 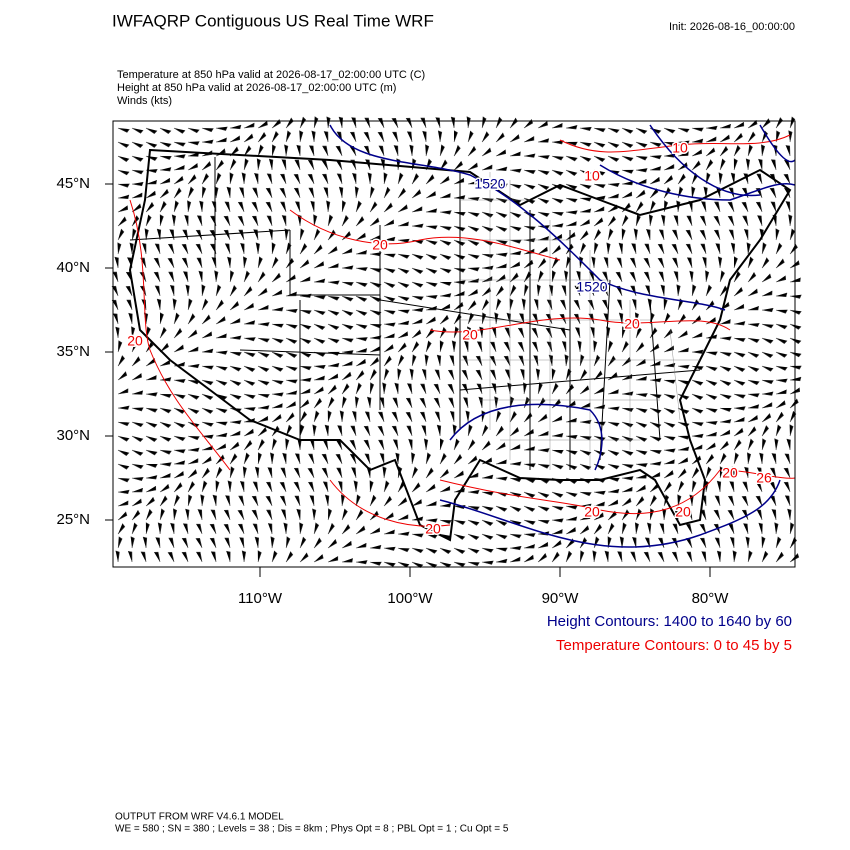 What do you see at coordinates (591, 287) in the screenshot?
I see `contour-label: 1520` at bounding box center [591, 287].